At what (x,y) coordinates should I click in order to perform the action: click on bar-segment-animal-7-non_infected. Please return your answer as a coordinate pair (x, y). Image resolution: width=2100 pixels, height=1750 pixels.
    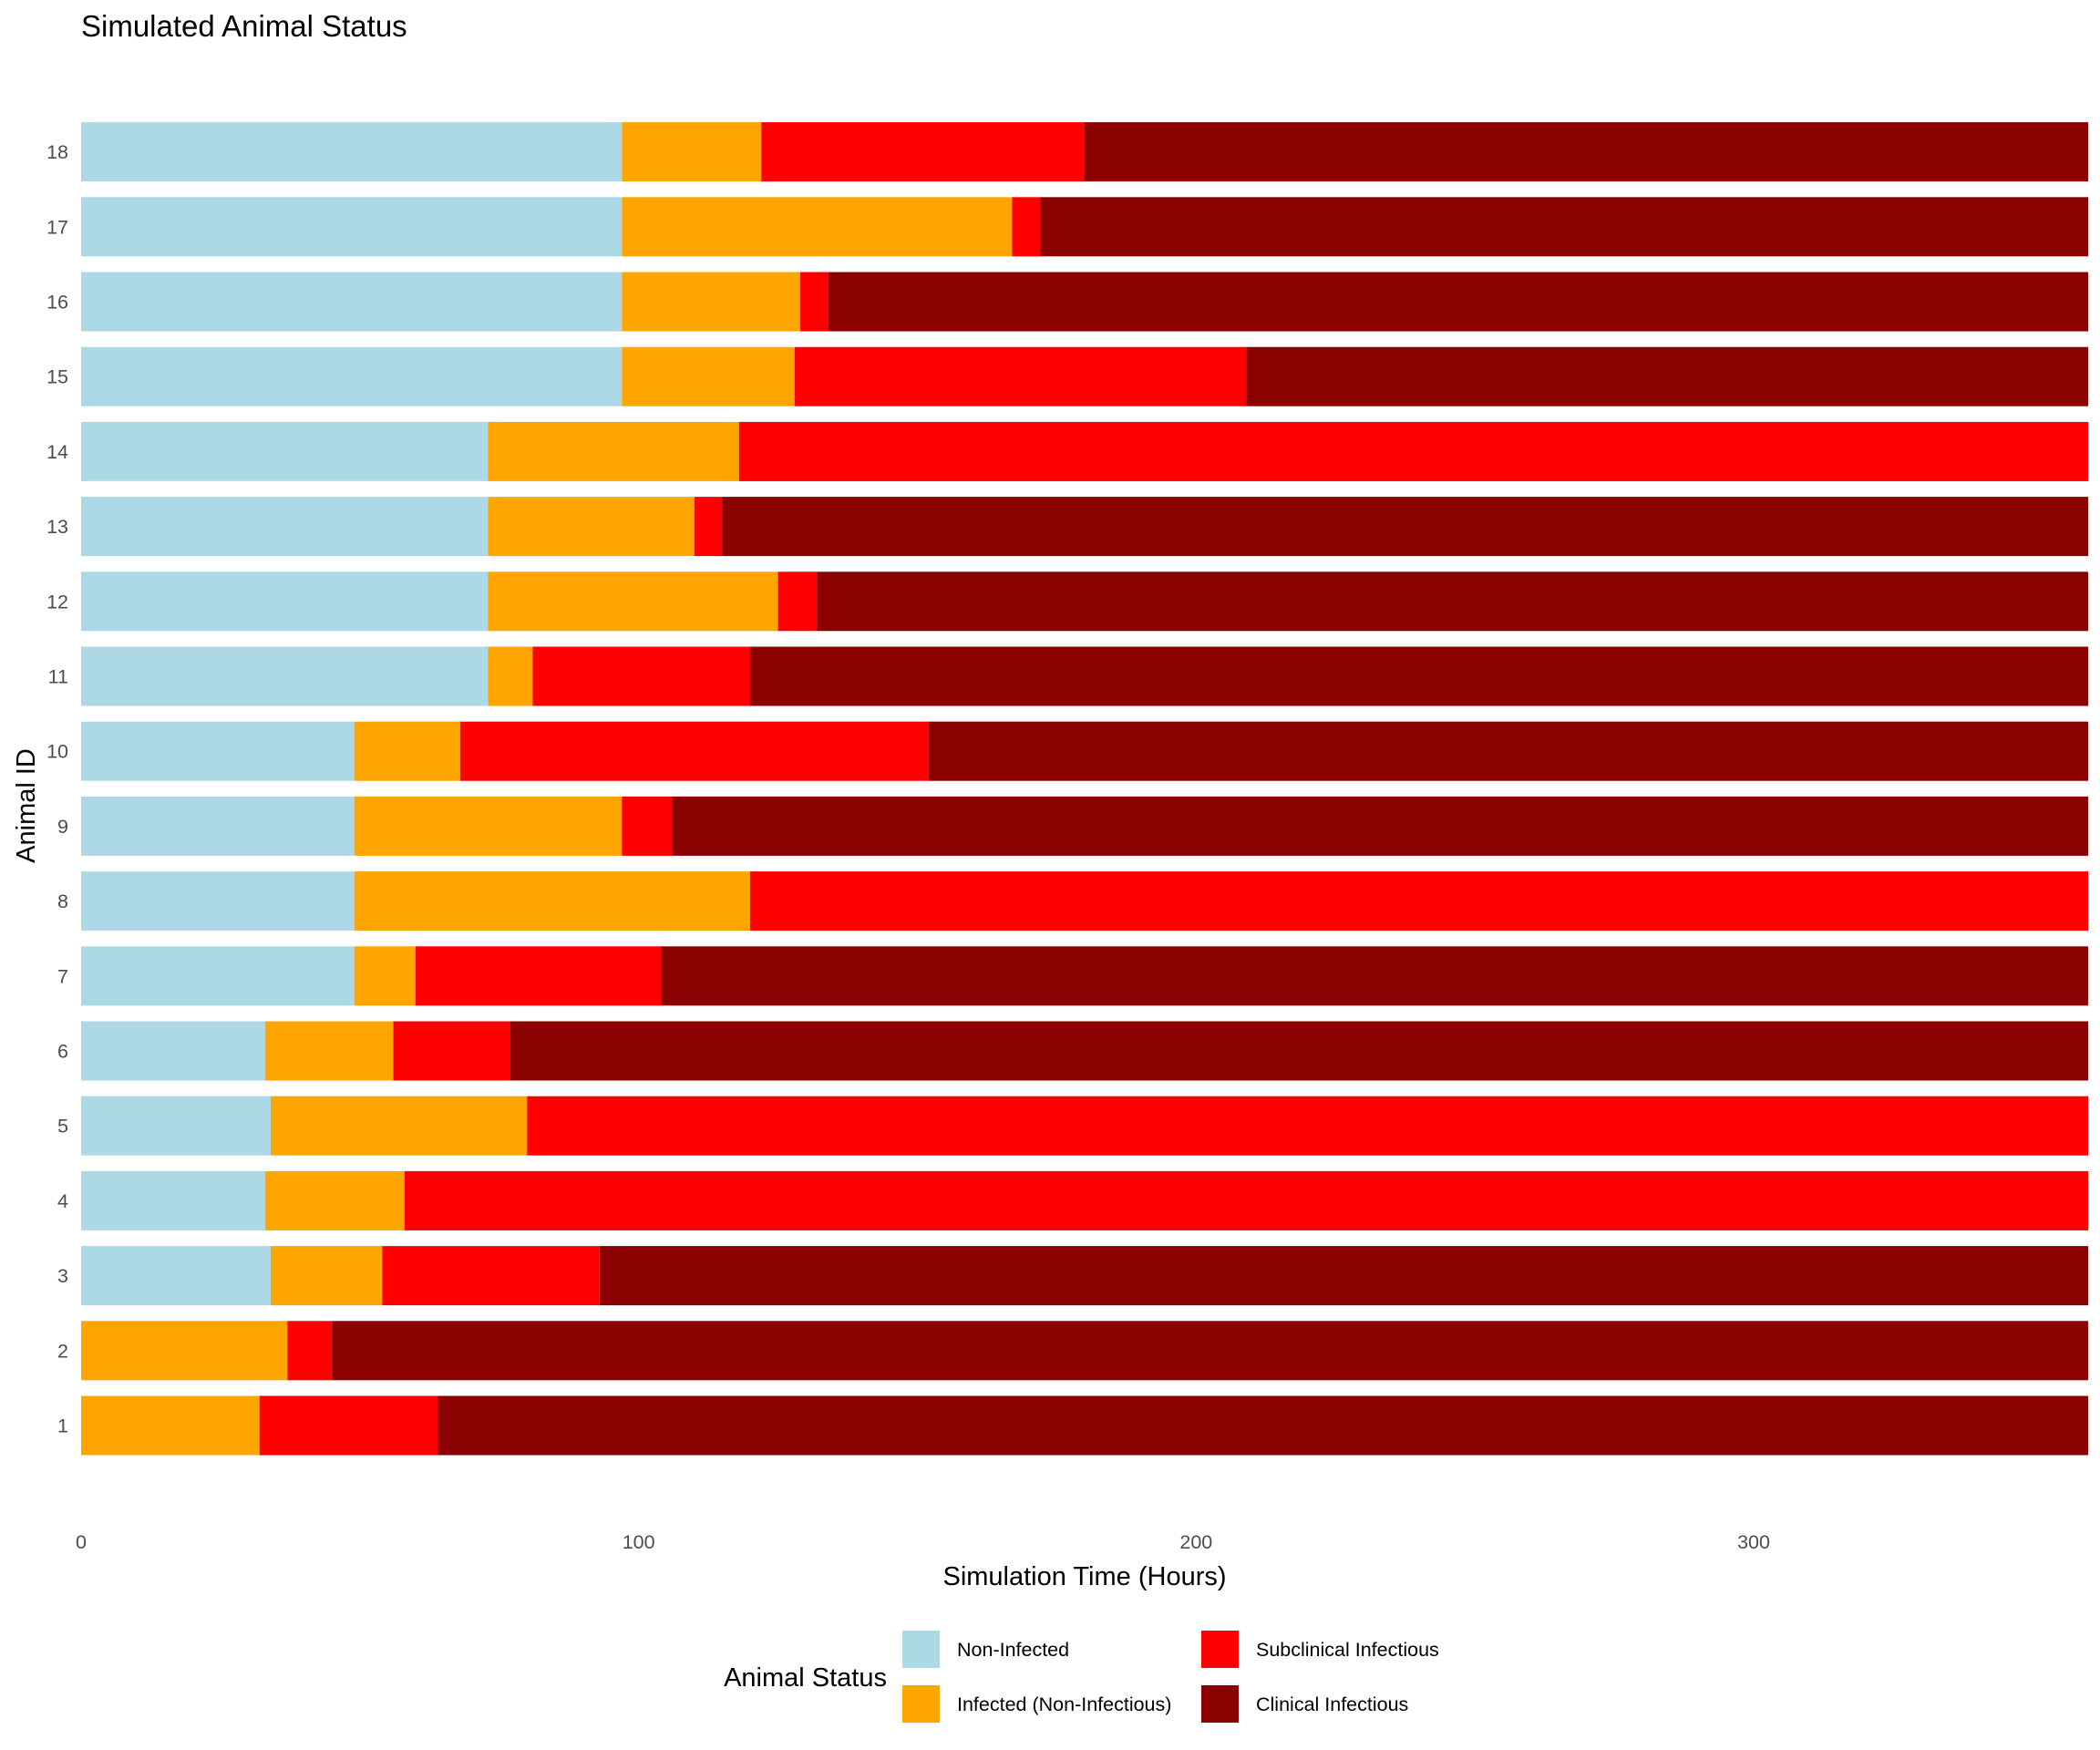
    Looking at the image, I should click on (218, 976).